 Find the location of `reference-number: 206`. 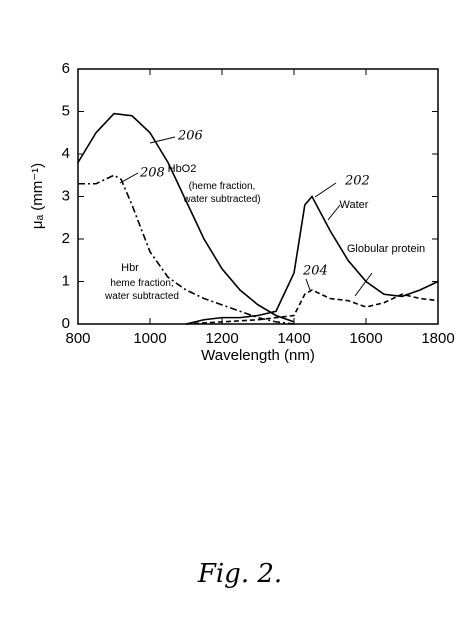

reference-number: 206 is located at coordinates (190, 136).